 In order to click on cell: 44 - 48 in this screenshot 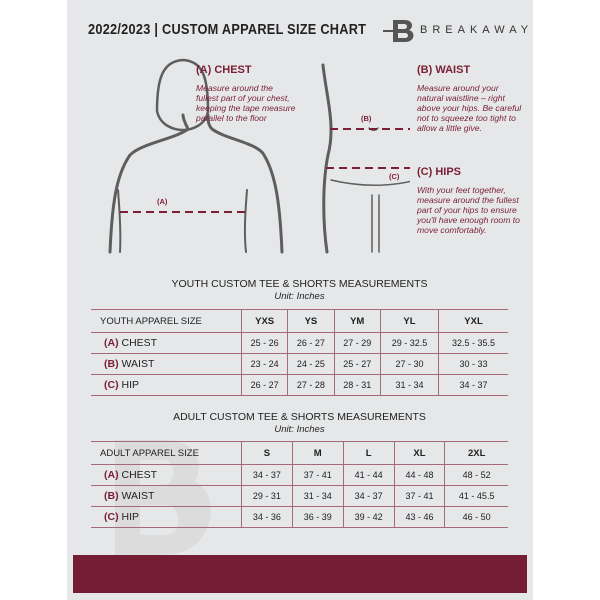, I will do `click(419, 475)`.